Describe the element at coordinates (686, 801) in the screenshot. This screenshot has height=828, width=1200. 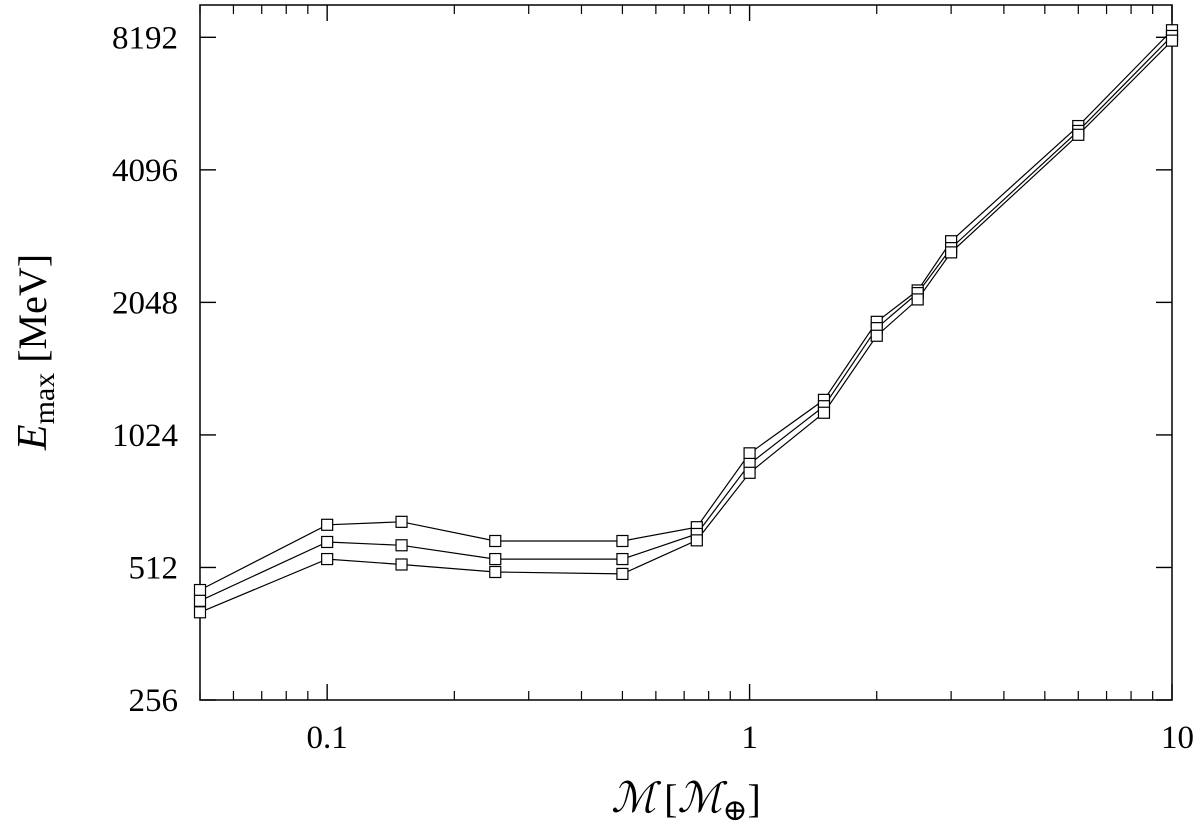
I see `x-axis-label: ℳ [ℳ⊕]` at that location.